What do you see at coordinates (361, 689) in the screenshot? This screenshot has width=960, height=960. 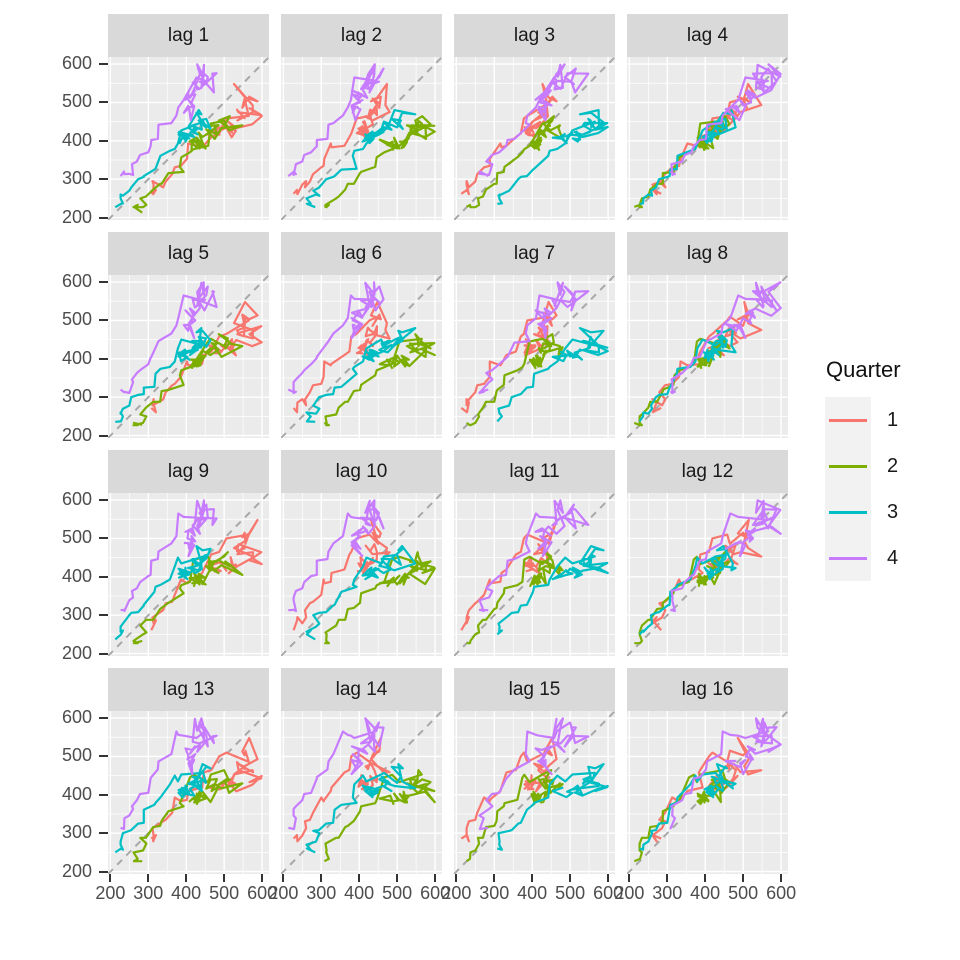 I see `facet-strip-label: lag 14` at bounding box center [361, 689].